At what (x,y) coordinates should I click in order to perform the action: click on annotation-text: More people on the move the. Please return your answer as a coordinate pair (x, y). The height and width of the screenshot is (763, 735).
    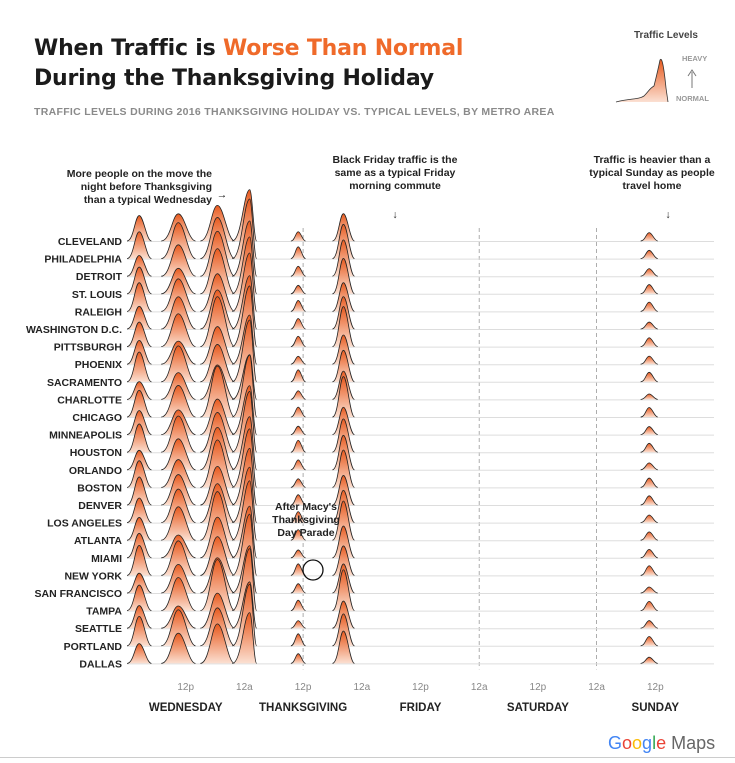
    Looking at the image, I should click on (139, 174).